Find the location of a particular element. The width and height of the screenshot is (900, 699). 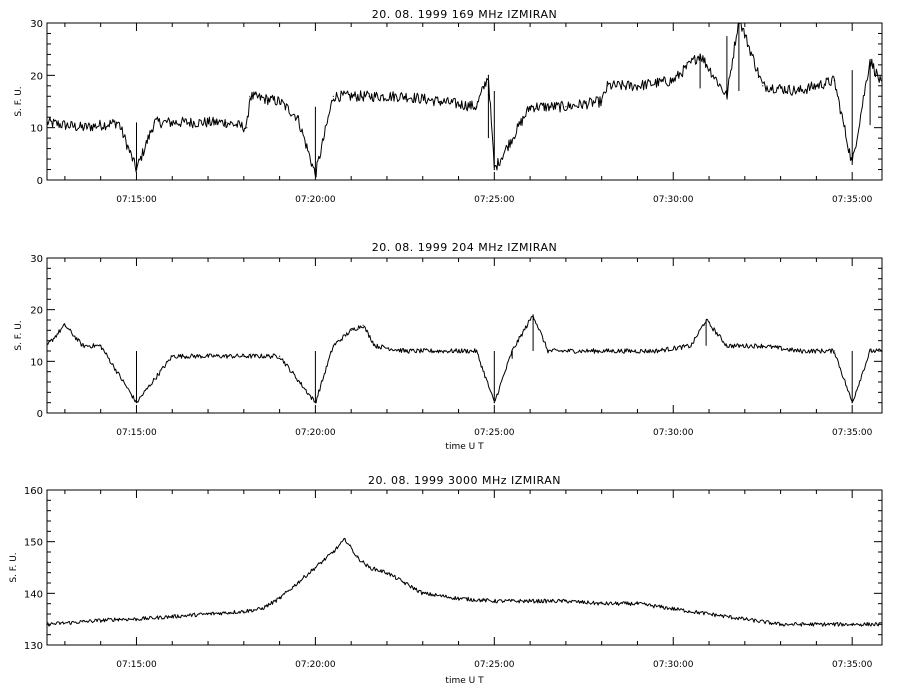

chart-title: 20. 08. 1999 204 MHz IZMIRAN is located at coordinates (464, 247).